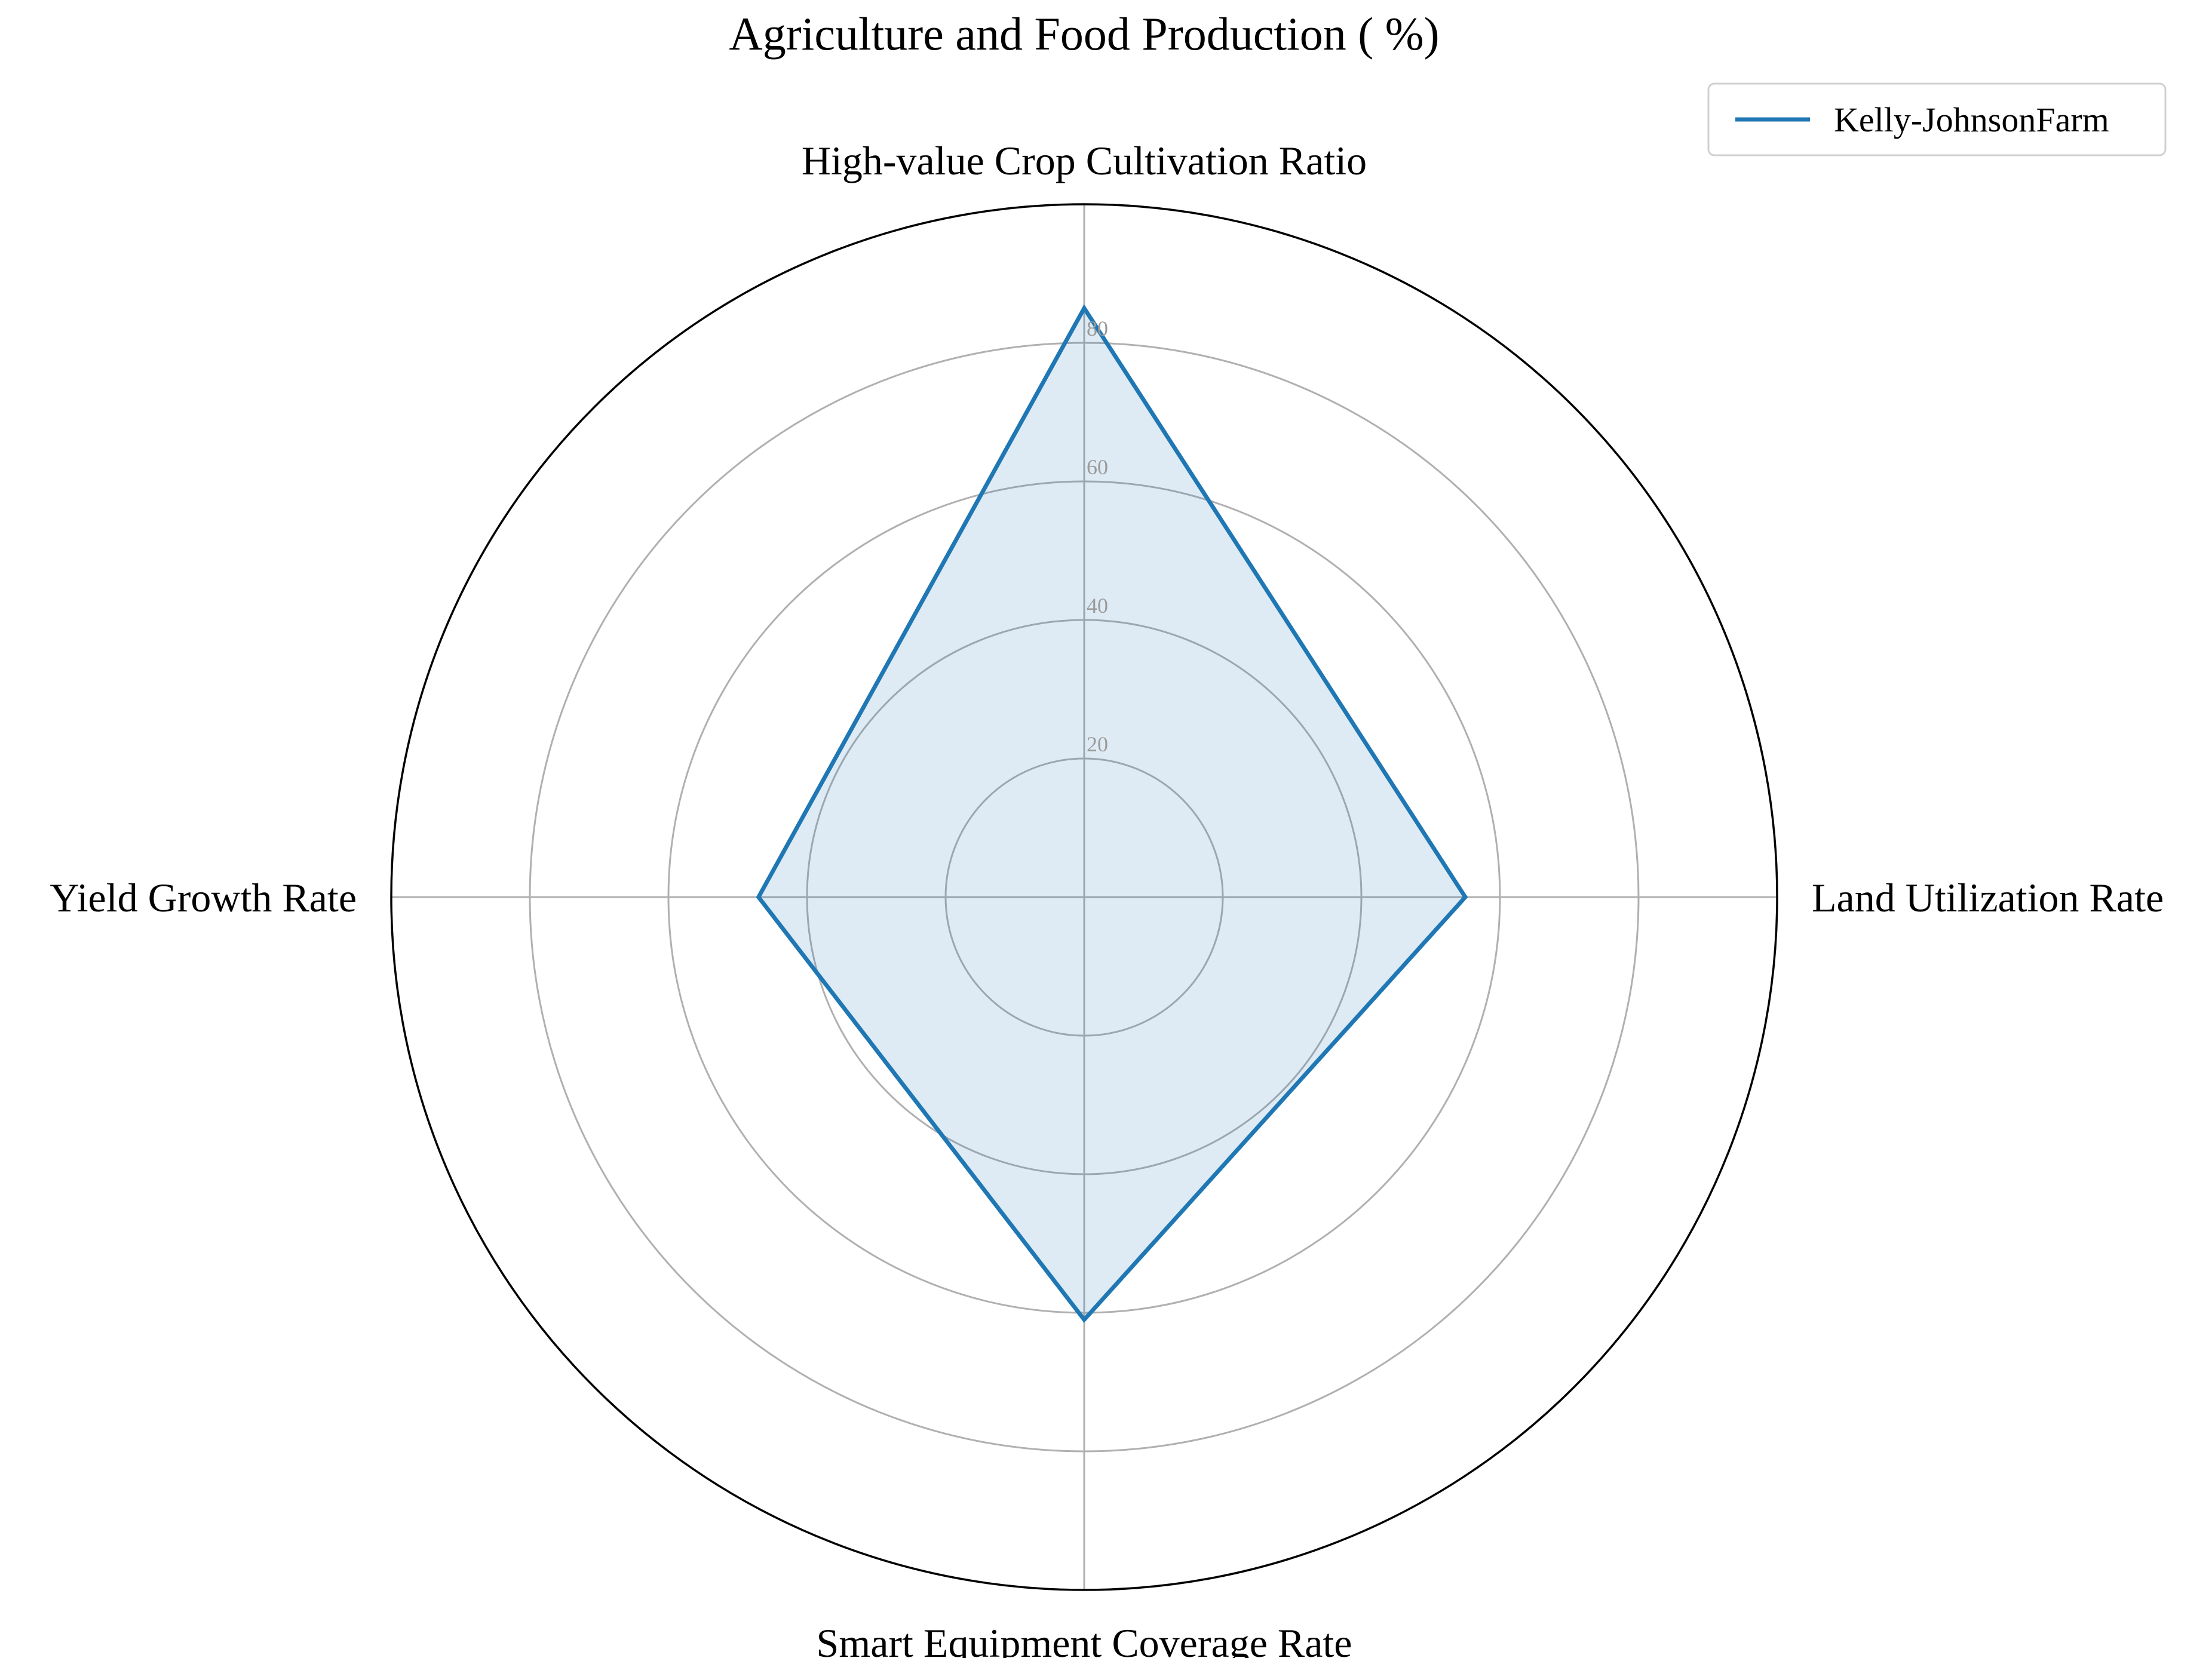  Describe the element at coordinates (1097, 328) in the screenshot. I see `tick-label-80: 80` at that location.